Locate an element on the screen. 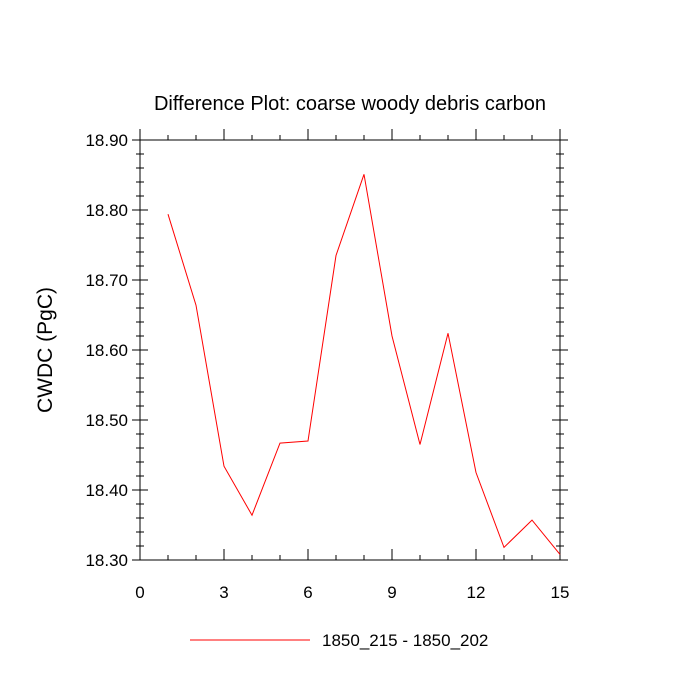 The height and width of the screenshot is (700, 700). y-axis-label: CWDC (PgC) is located at coordinates (45, 350).